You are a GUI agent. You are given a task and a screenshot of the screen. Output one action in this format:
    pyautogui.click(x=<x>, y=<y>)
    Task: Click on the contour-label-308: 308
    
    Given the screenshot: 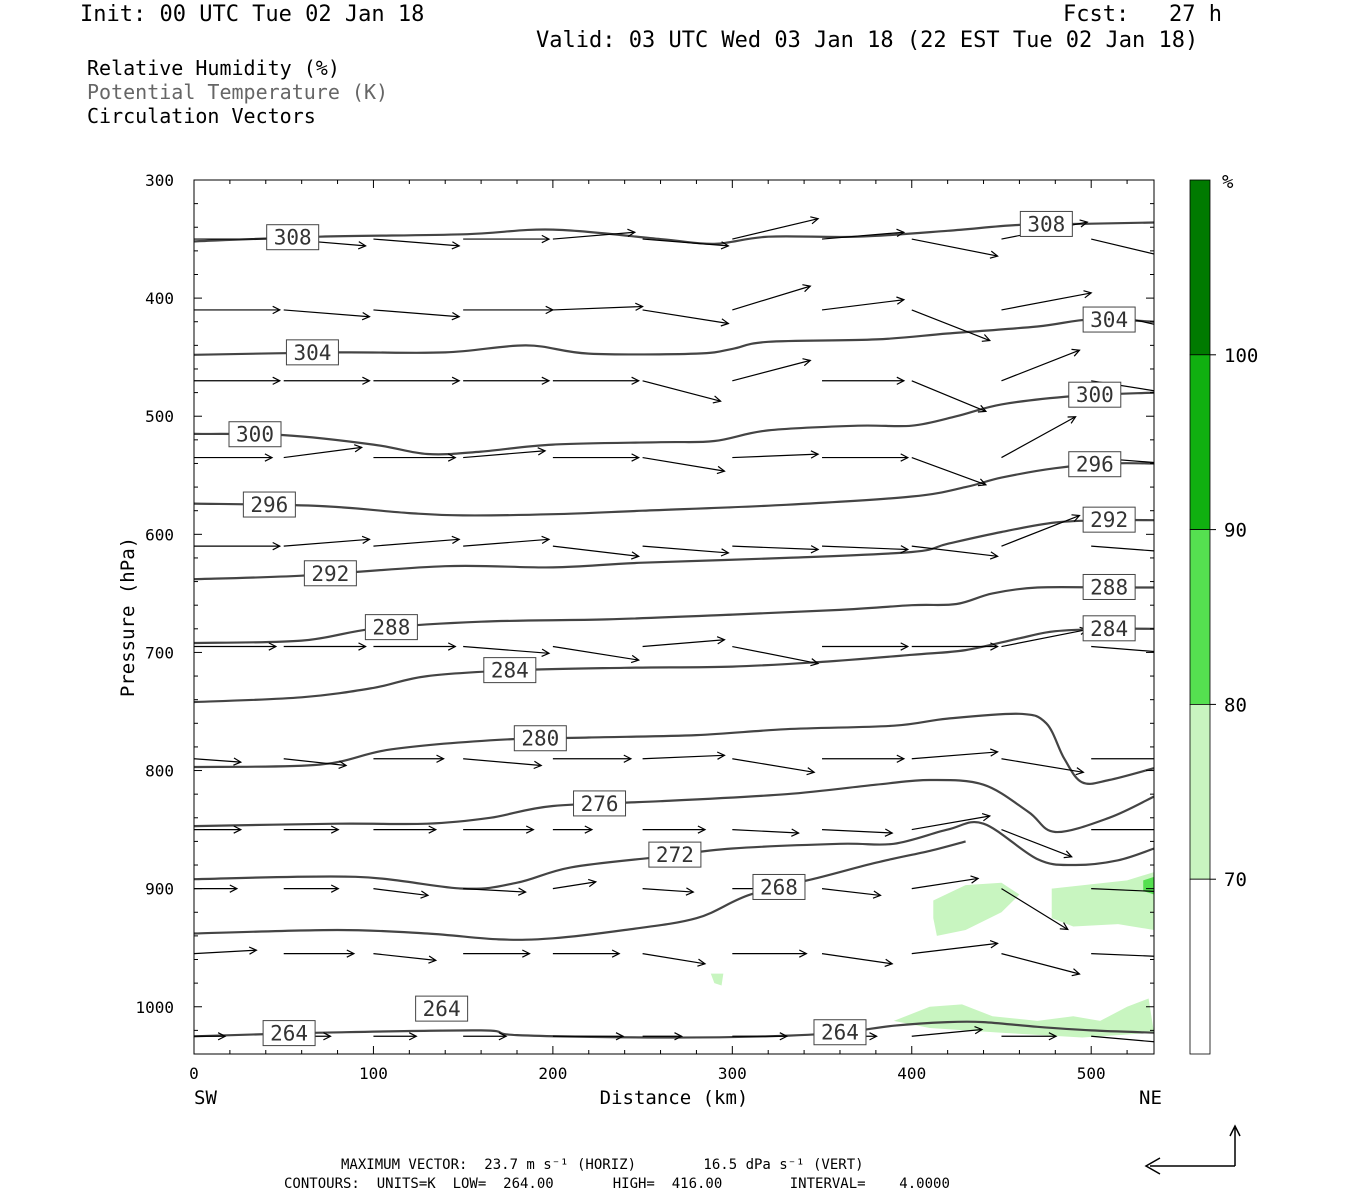 What is the action you would take?
    pyautogui.click(x=293, y=237)
    